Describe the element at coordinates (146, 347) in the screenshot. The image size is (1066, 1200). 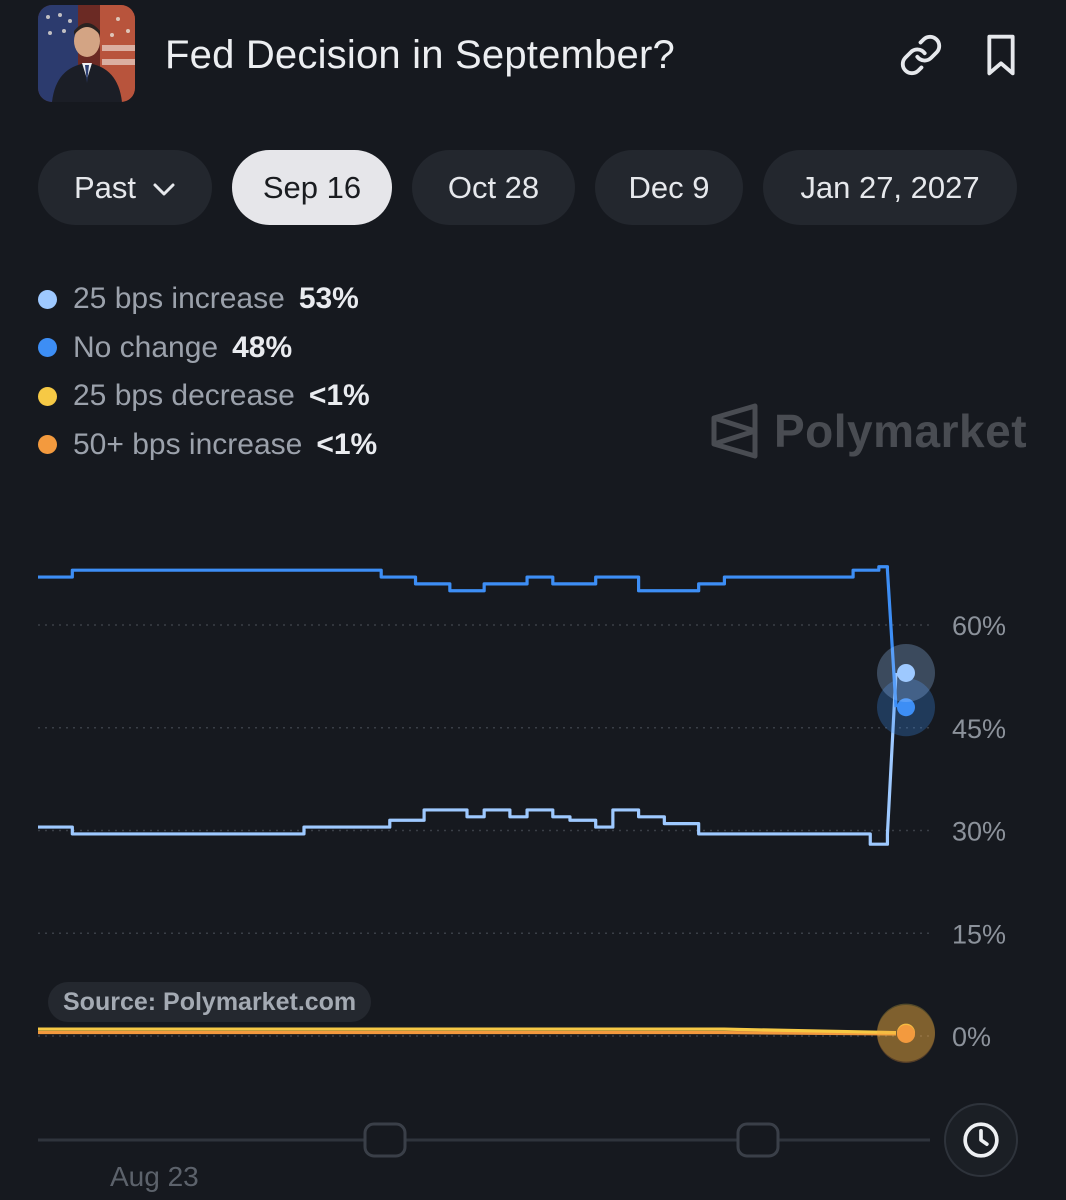
I see `legend-label: No change` at that location.